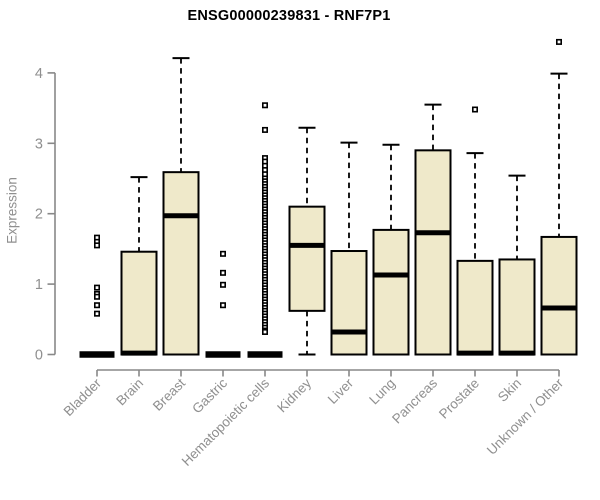  I want to click on box-skin, so click(517, 265).